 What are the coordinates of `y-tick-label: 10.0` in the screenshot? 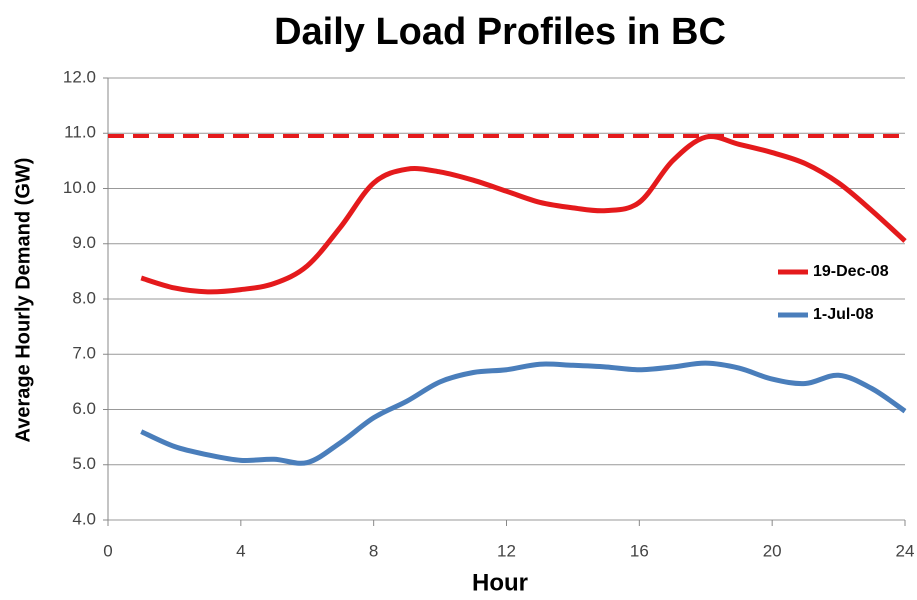 It's located at (79, 187).